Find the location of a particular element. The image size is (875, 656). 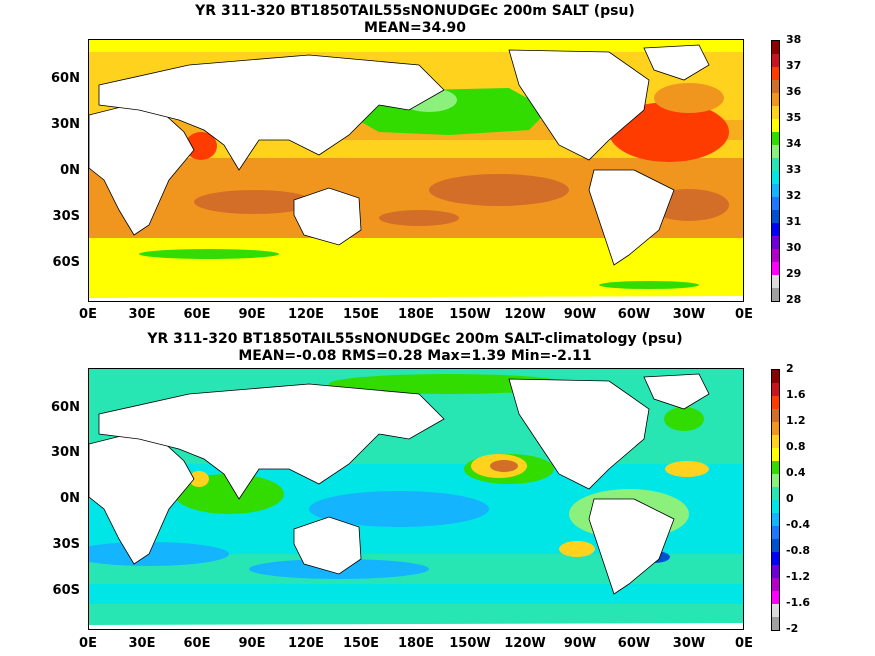

panel2-lon-label: 150E is located at coordinates (361, 643).